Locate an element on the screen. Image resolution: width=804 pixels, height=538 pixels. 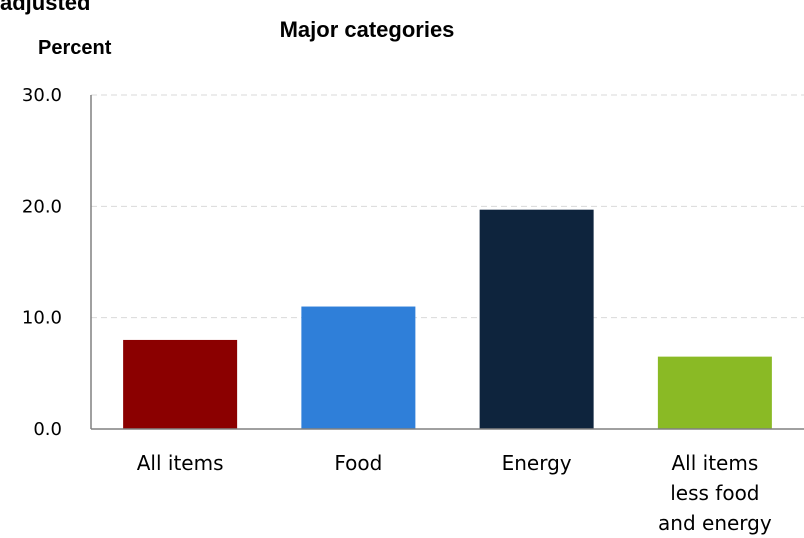
x-category-label-1: Food is located at coordinates (358, 463).